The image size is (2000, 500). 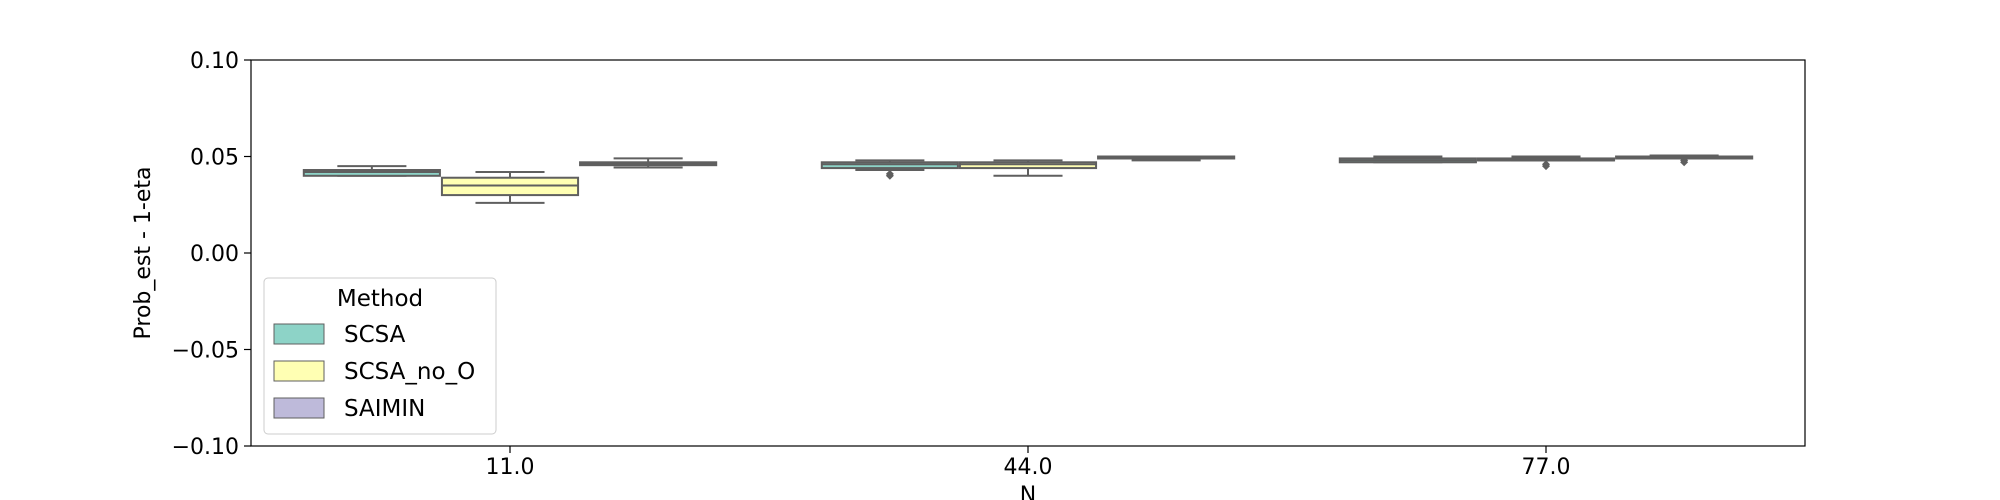 I want to click on legend-frame, so click(x=380, y=356).